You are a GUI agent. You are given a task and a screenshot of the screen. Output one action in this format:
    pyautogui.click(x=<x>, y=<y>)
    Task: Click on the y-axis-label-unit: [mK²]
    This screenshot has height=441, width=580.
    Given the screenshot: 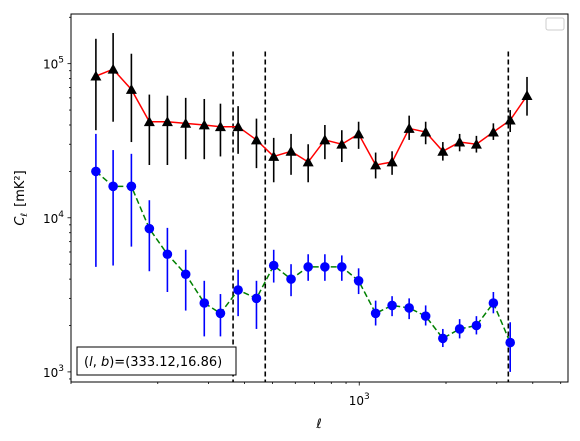 What is the action you would take?
    pyautogui.click(x=20, y=188)
    